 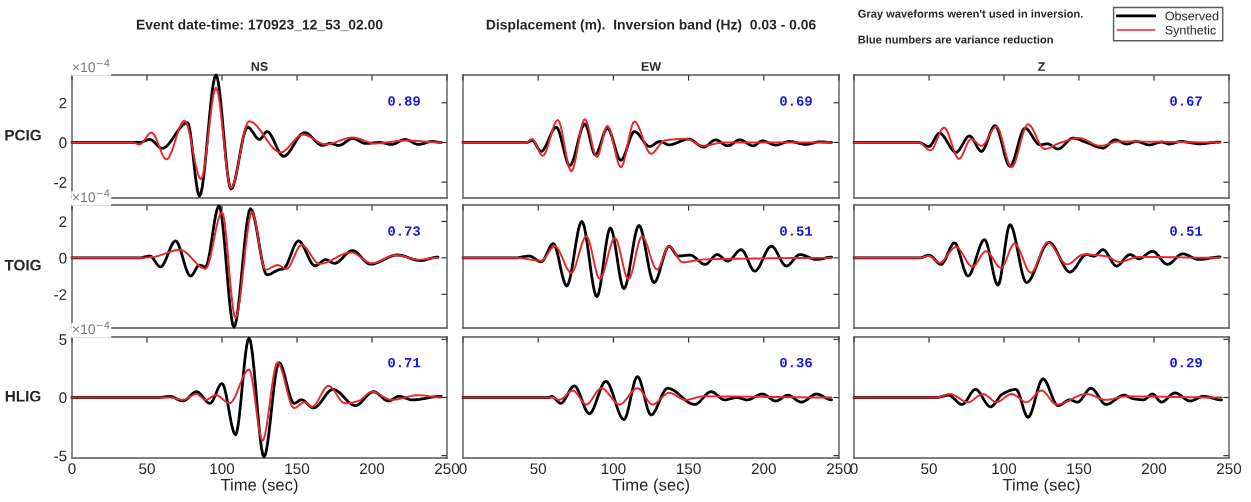 What do you see at coordinates (1192, 16) in the screenshot?
I see `legend-label: Observed` at bounding box center [1192, 16].